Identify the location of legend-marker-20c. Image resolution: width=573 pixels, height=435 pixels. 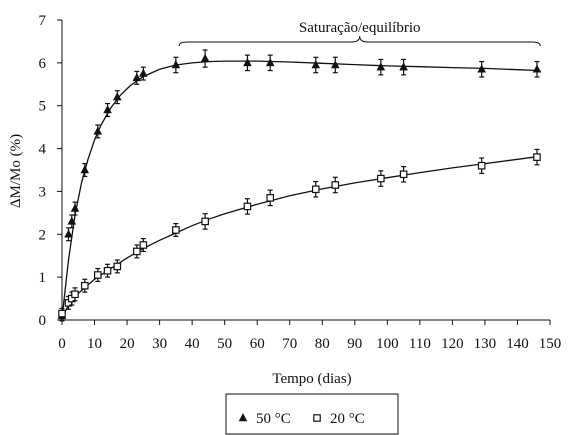
(317, 418).